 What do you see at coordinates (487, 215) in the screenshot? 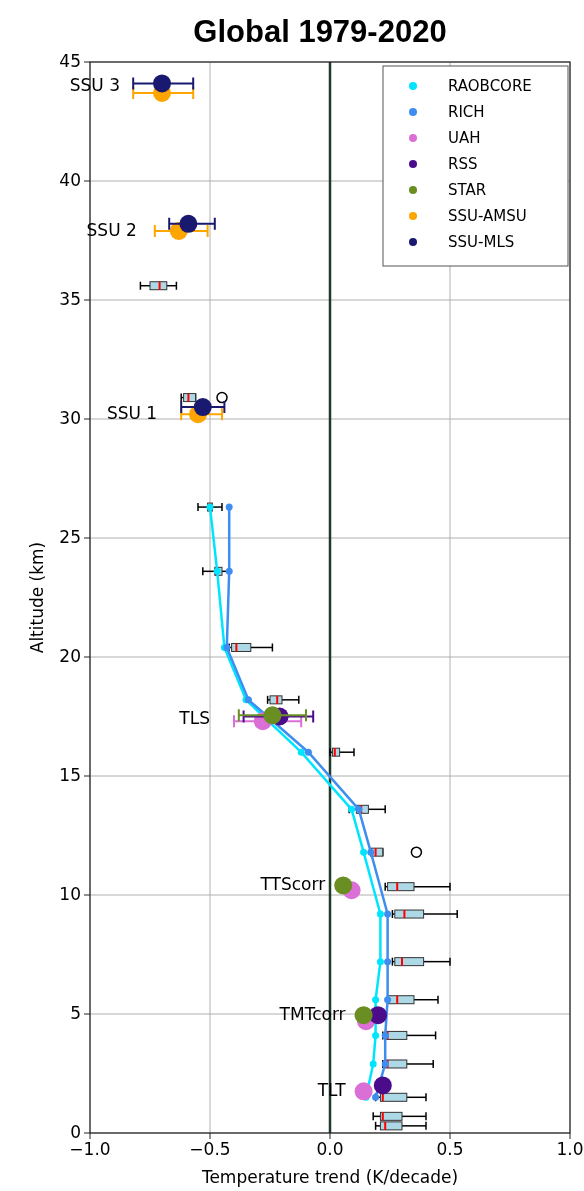
I see `legend-label: SSU-AMSU` at bounding box center [487, 215].